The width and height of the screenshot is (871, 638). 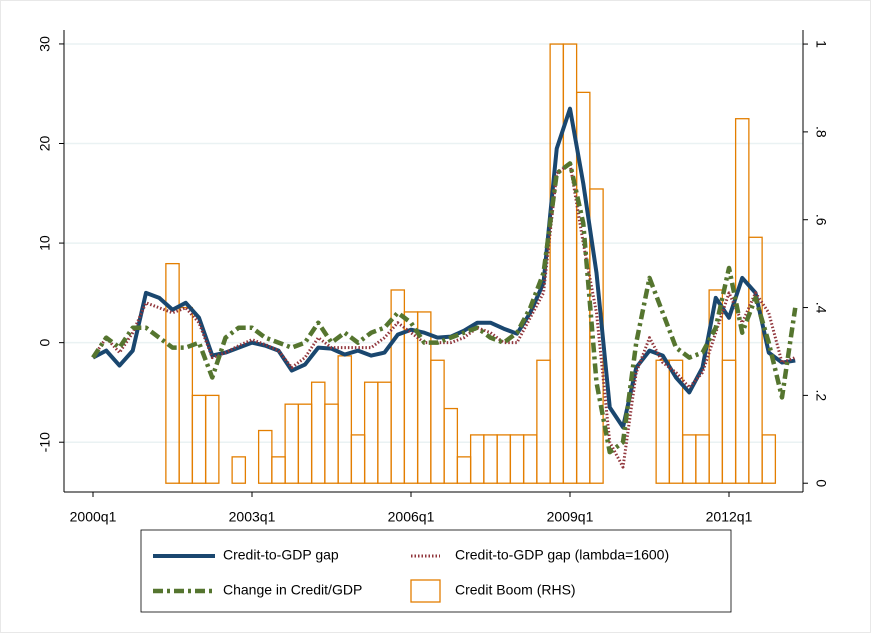 What do you see at coordinates (515, 590) in the screenshot?
I see `legend-label: Credit Boom (RHS)` at bounding box center [515, 590].